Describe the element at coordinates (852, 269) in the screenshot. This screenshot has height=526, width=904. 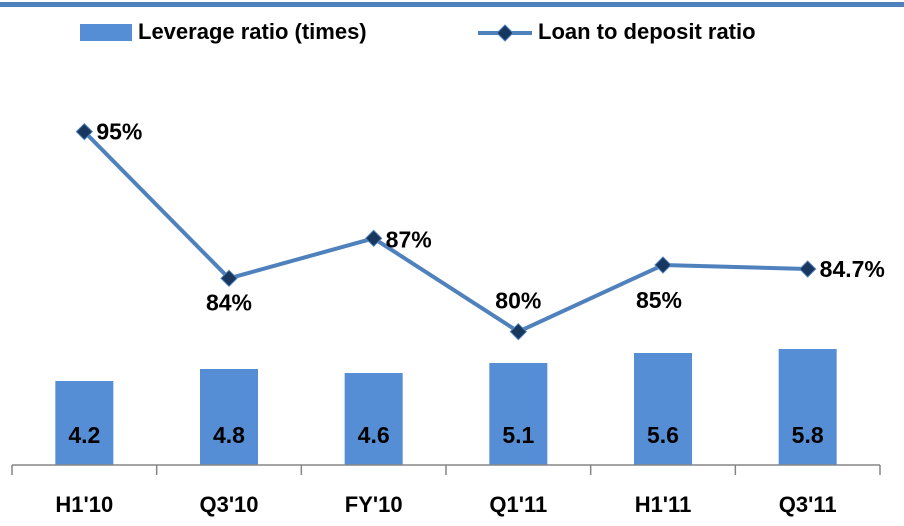
I see `line-label: 84.7%` at that location.